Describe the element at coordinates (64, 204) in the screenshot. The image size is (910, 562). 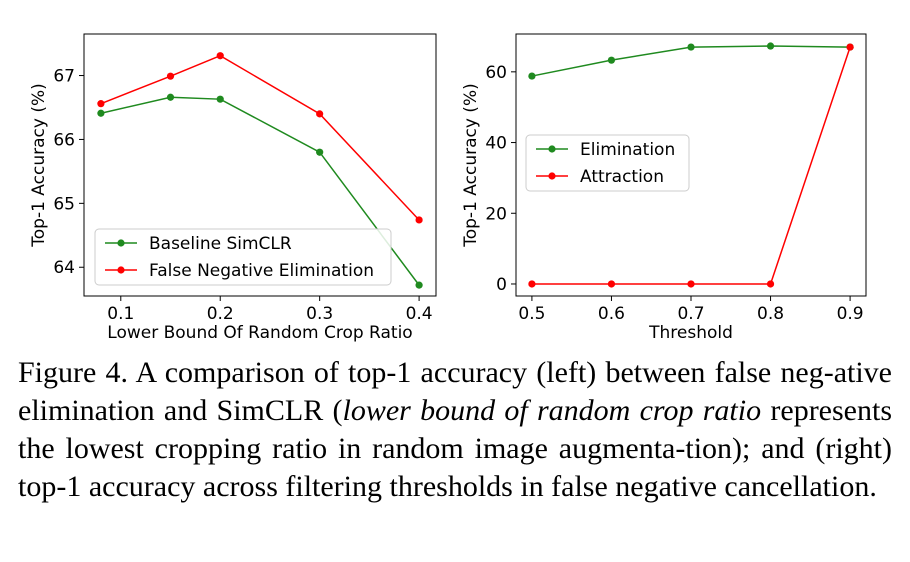
I see `y-tick-label: 65` at that location.